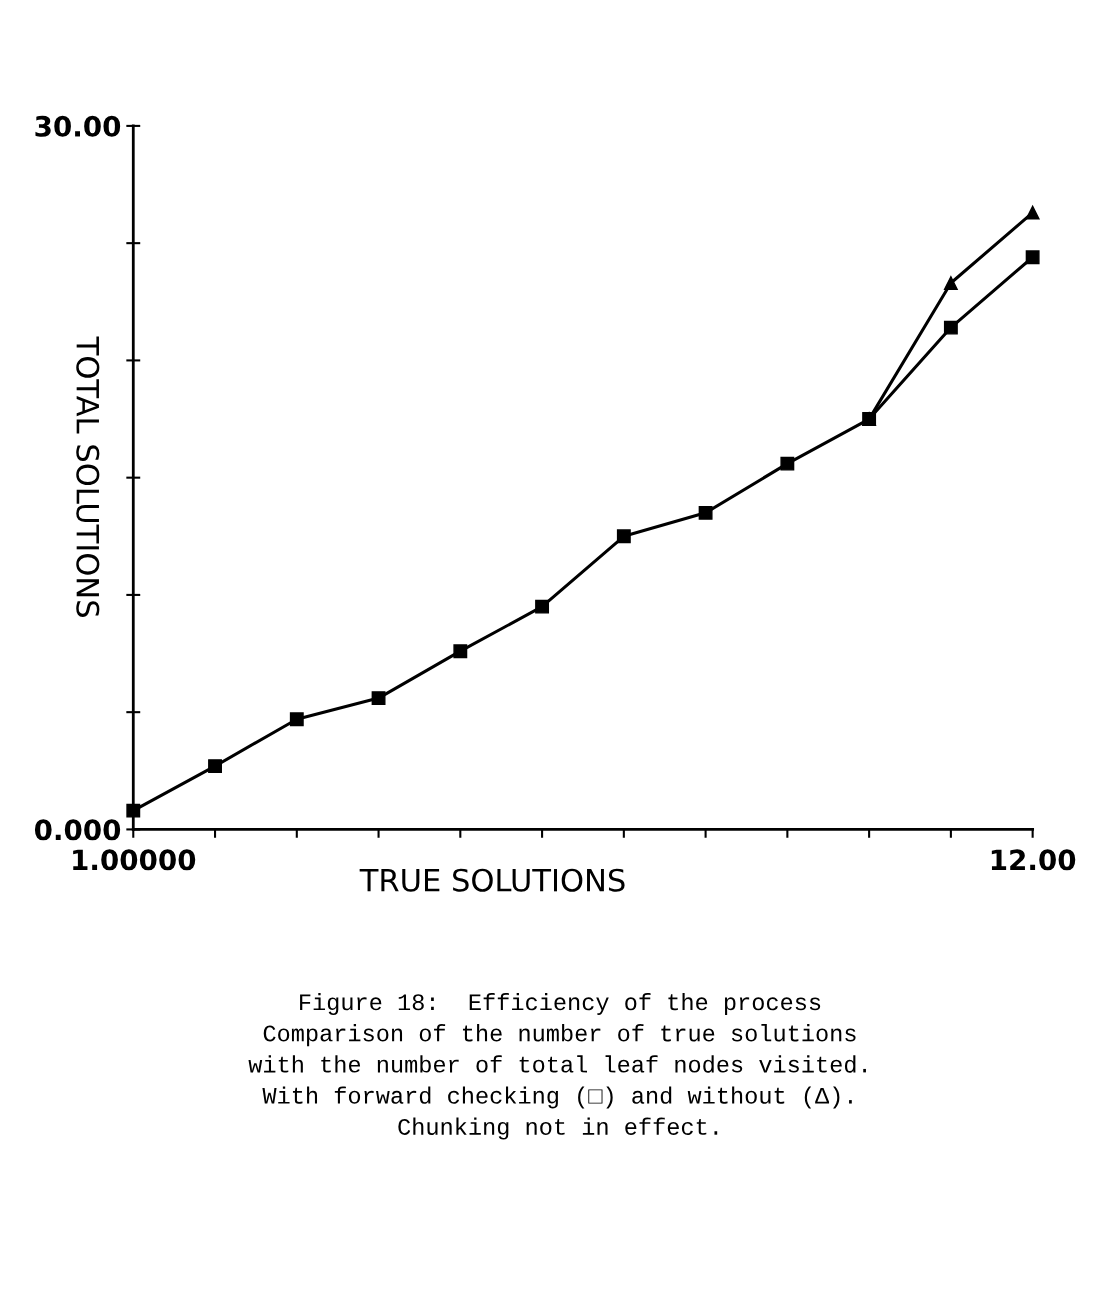 This screenshot has width=1120, height=1298. I want to click on text: With forward checking (□) and without (Δ)., so click(557, 1097).